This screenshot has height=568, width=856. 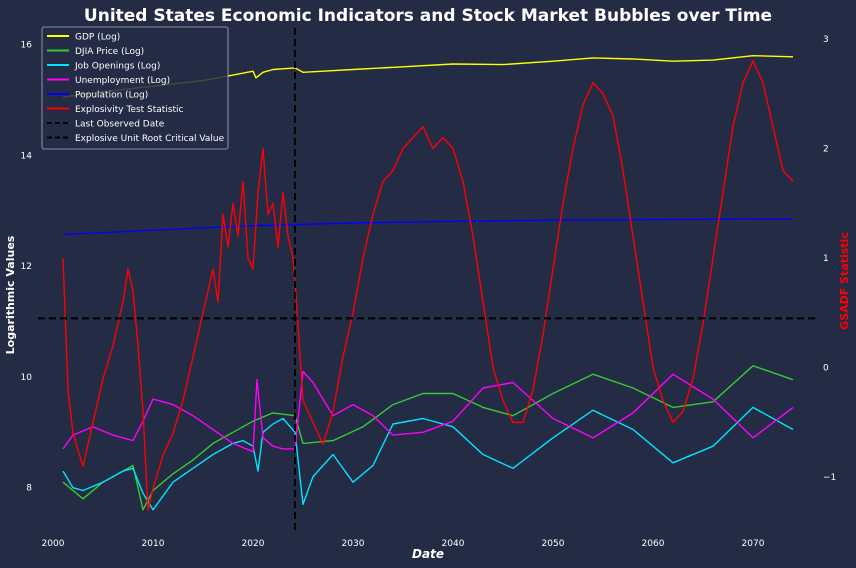 What do you see at coordinates (153, 544) in the screenshot?
I see `x-tick-label: 2010` at bounding box center [153, 544].